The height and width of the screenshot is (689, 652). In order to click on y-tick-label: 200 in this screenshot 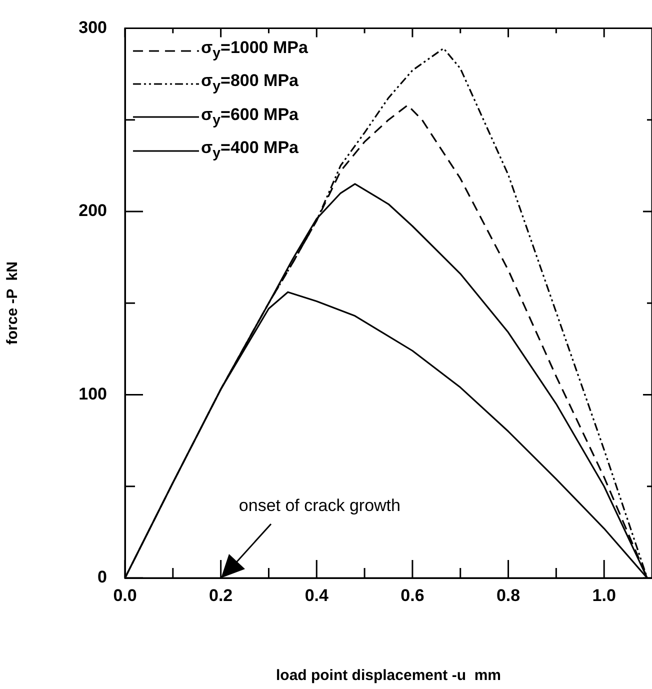, I will do `click(92, 210)`.